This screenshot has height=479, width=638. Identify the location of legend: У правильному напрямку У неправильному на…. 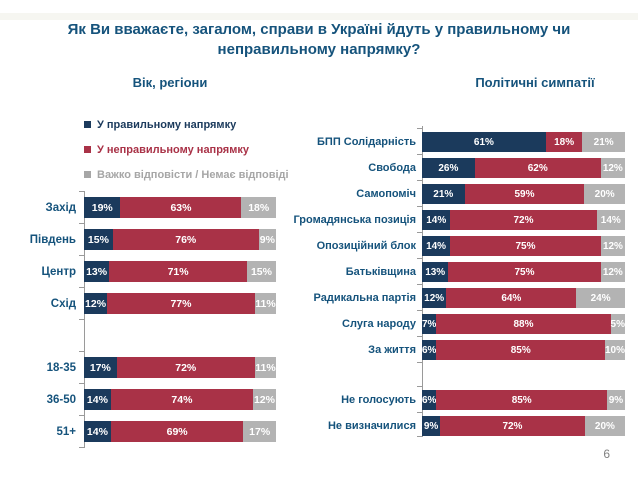
(186, 149).